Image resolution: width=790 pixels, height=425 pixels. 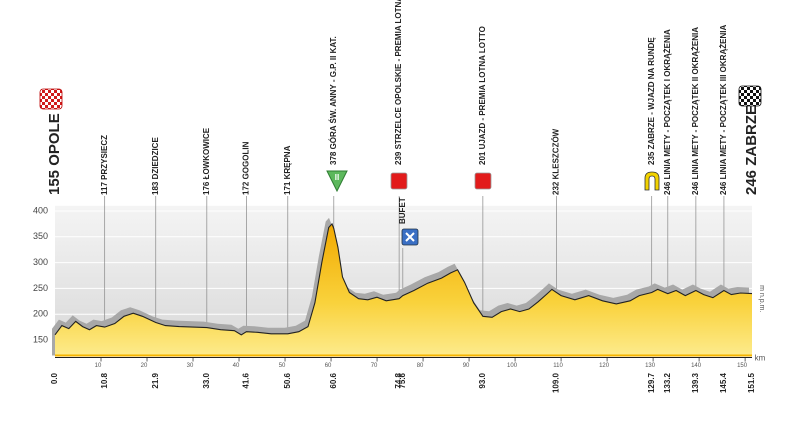 What do you see at coordinates (144, 366) in the screenshot?
I see `x-minor-label: 20` at bounding box center [144, 366].